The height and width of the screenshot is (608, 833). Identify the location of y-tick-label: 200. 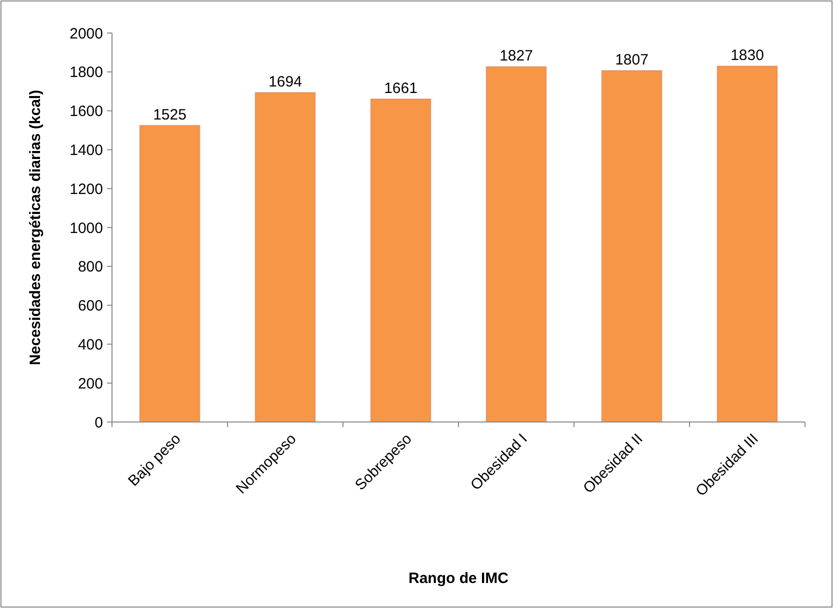
(90, 383).